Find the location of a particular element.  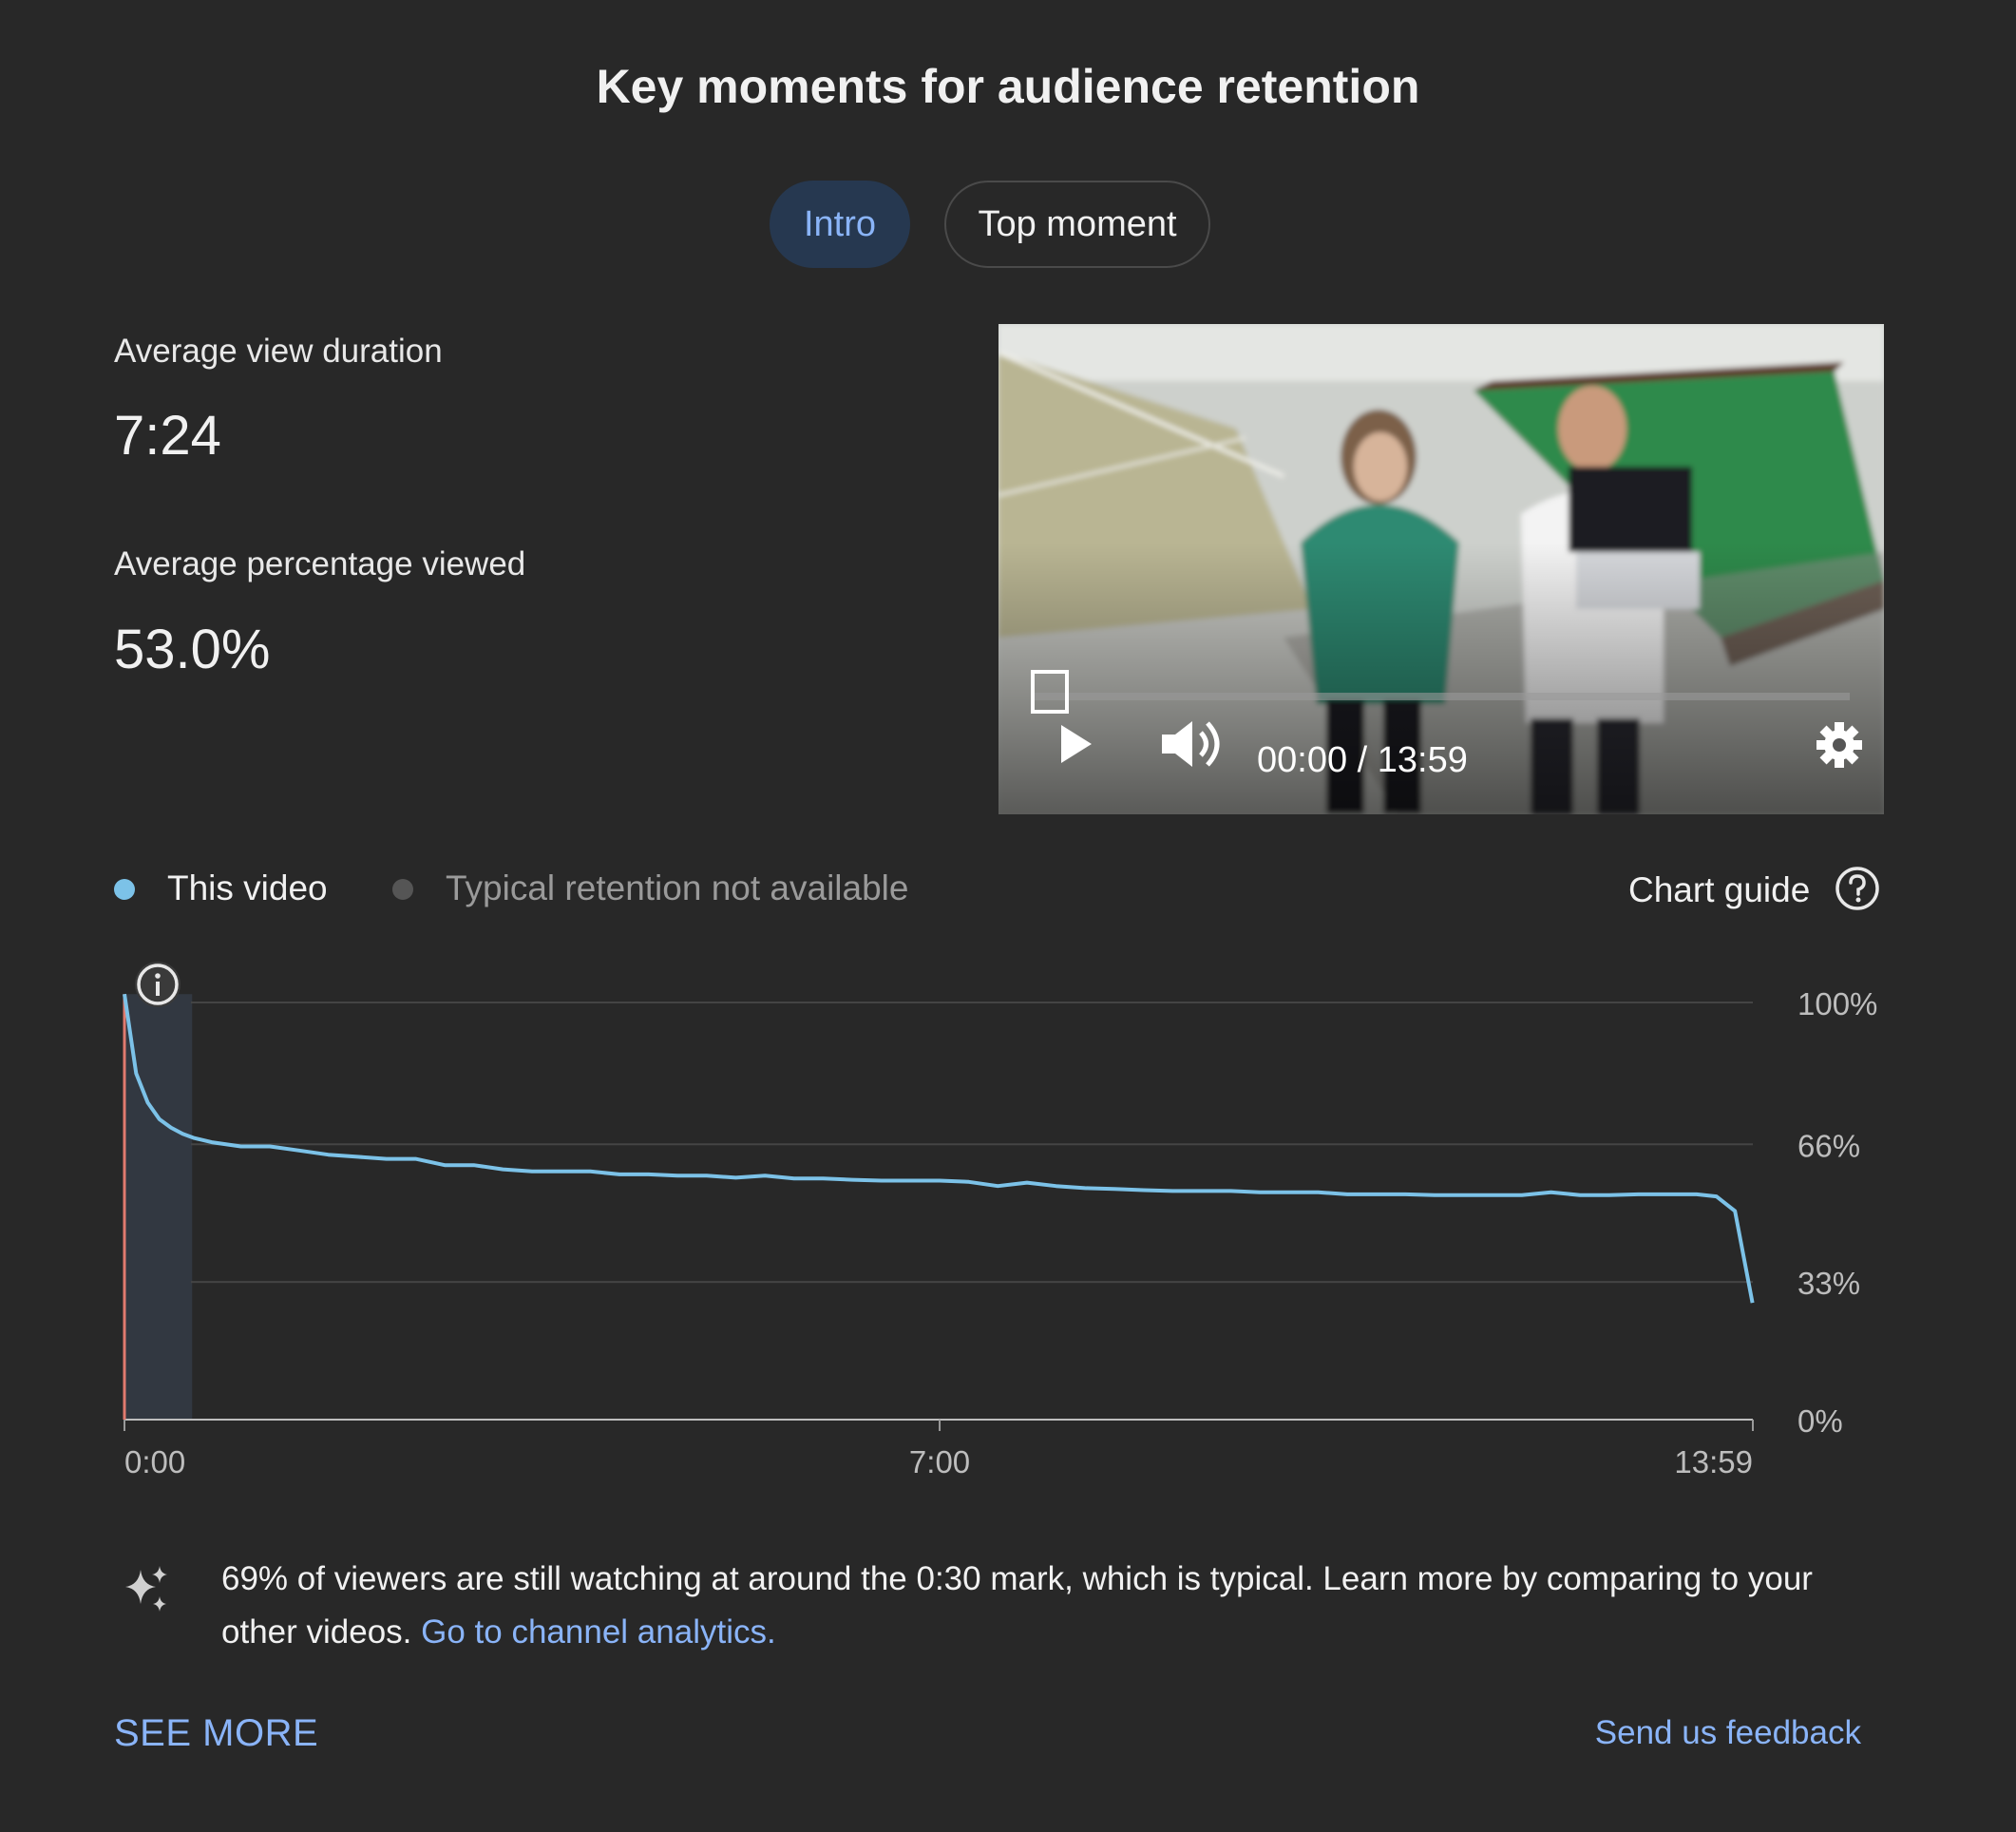

gear-icon is located at coordinates (1839, 745).